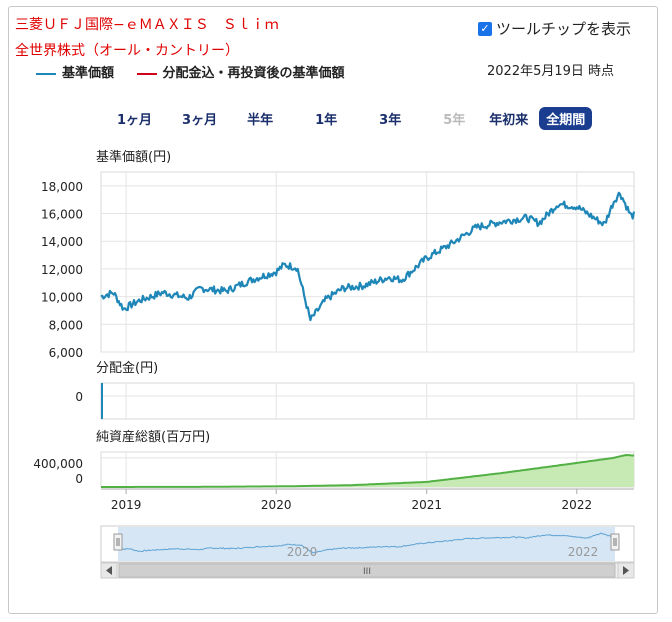 The image size is (672, 622). I want to click on nav-ytick: 6,000, so click(66, 353).